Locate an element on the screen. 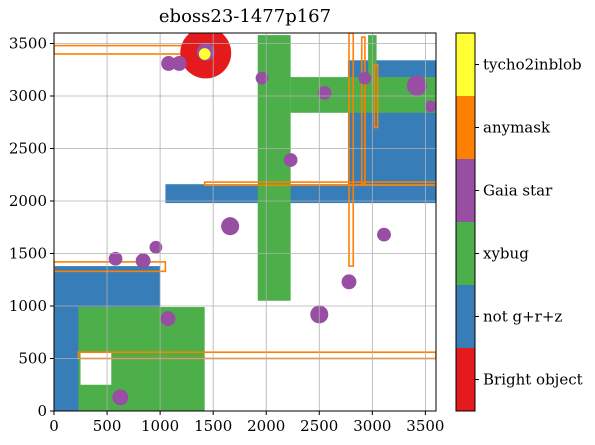  y-tick-label: 1000 is located at coordinates (28, 306).